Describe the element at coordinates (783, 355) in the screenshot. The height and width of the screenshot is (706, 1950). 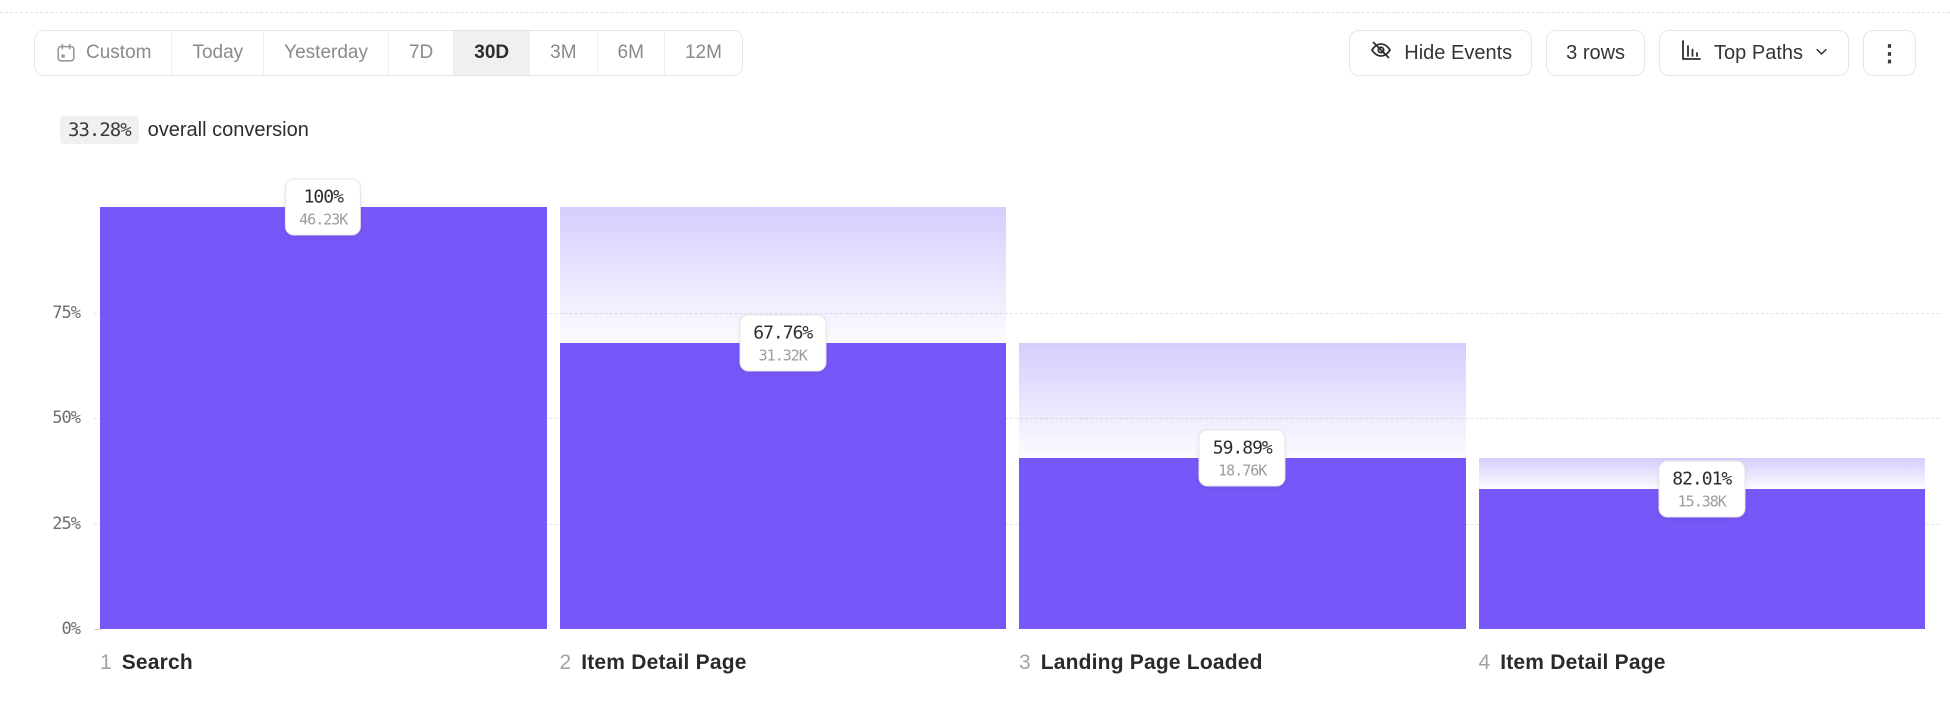
I see `tooltip-count: 31.32K` at that location.